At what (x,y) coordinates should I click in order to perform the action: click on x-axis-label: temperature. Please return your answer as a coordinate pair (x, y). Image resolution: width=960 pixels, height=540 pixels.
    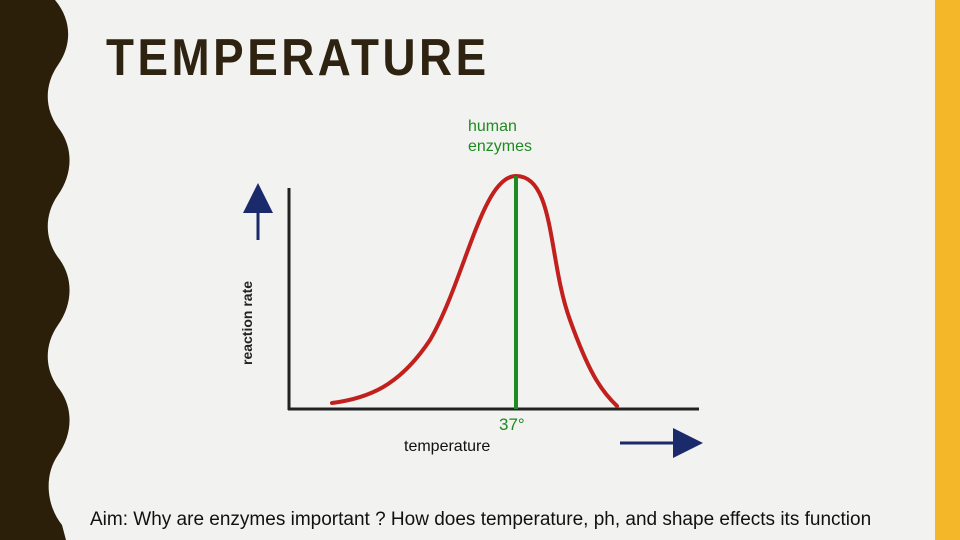
    Looking at the image, I should click on (447, 446).